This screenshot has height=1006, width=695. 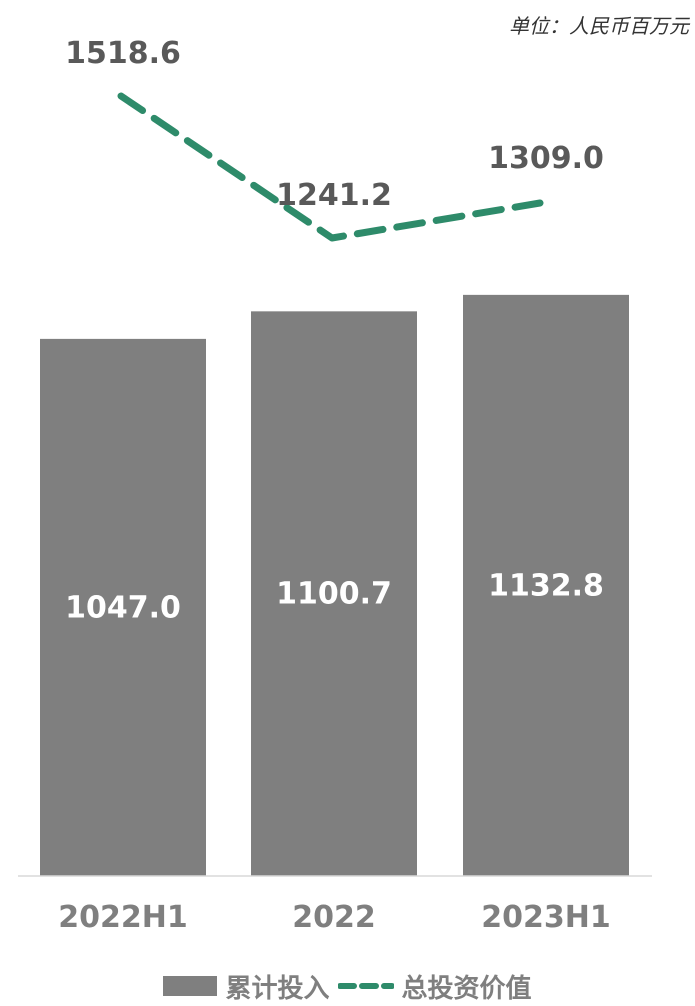 I want to click on unit-label: 单位：人民币百万元, so click(x=599, y=26).